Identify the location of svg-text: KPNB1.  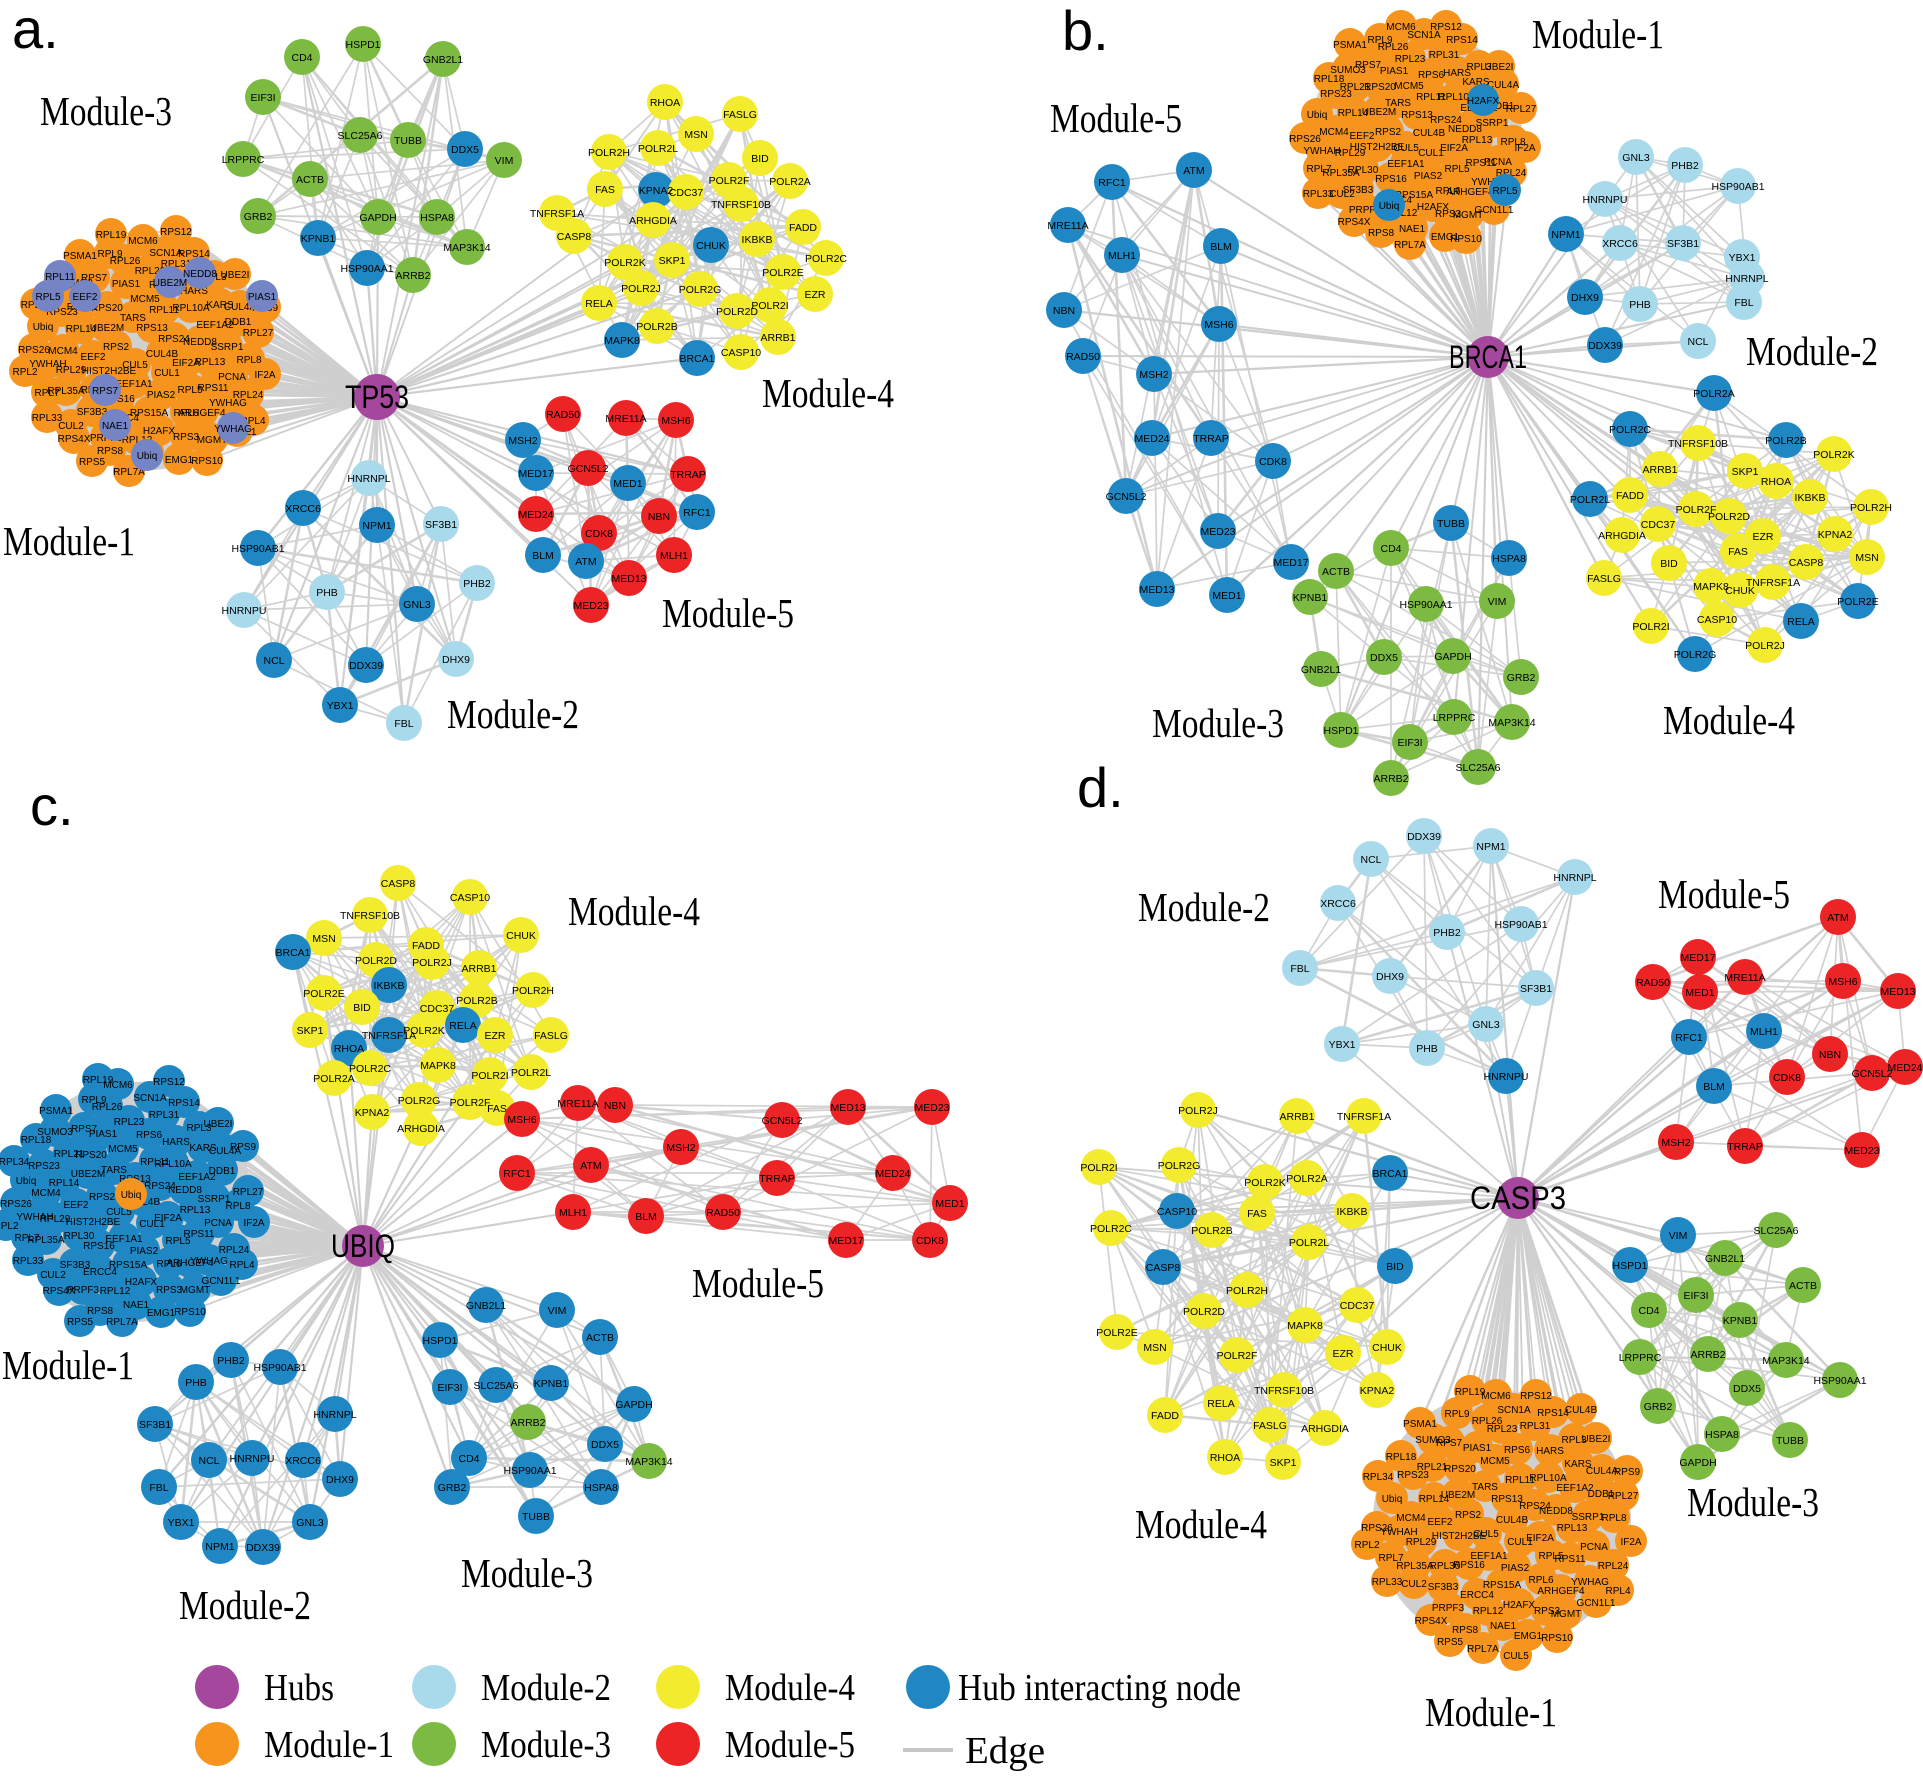
(318, 239).